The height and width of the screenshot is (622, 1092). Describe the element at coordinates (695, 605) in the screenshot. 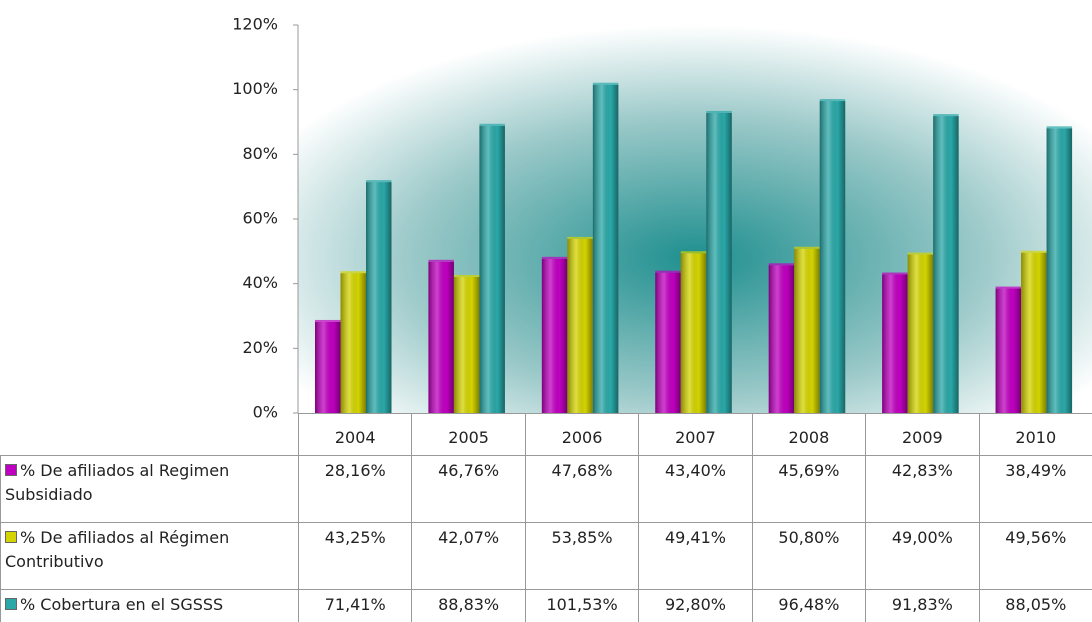

I see `data-label: 92,80%` at that location.